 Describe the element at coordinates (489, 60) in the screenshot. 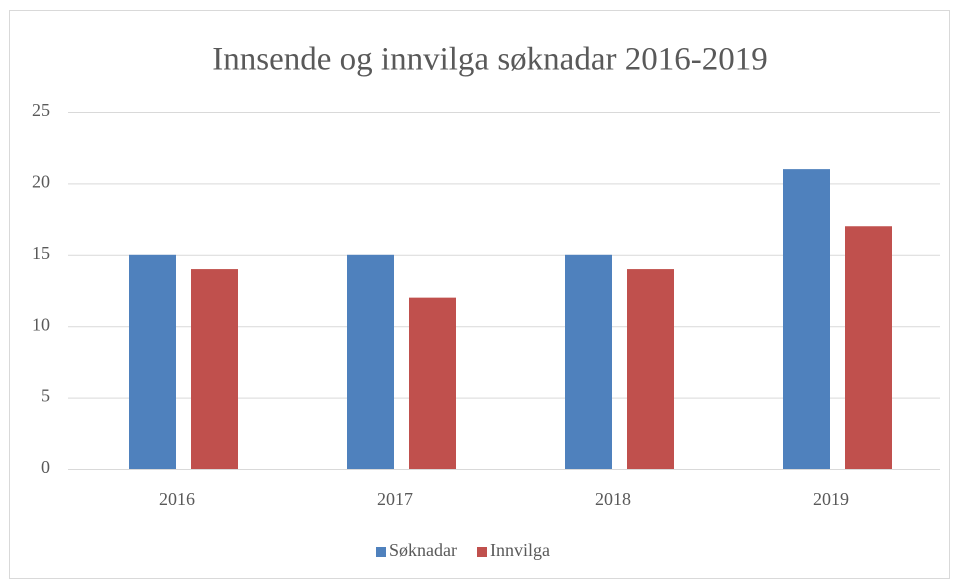

I see `chart-title: Innsende og innvilga søknadar 2016-2019` at that location.